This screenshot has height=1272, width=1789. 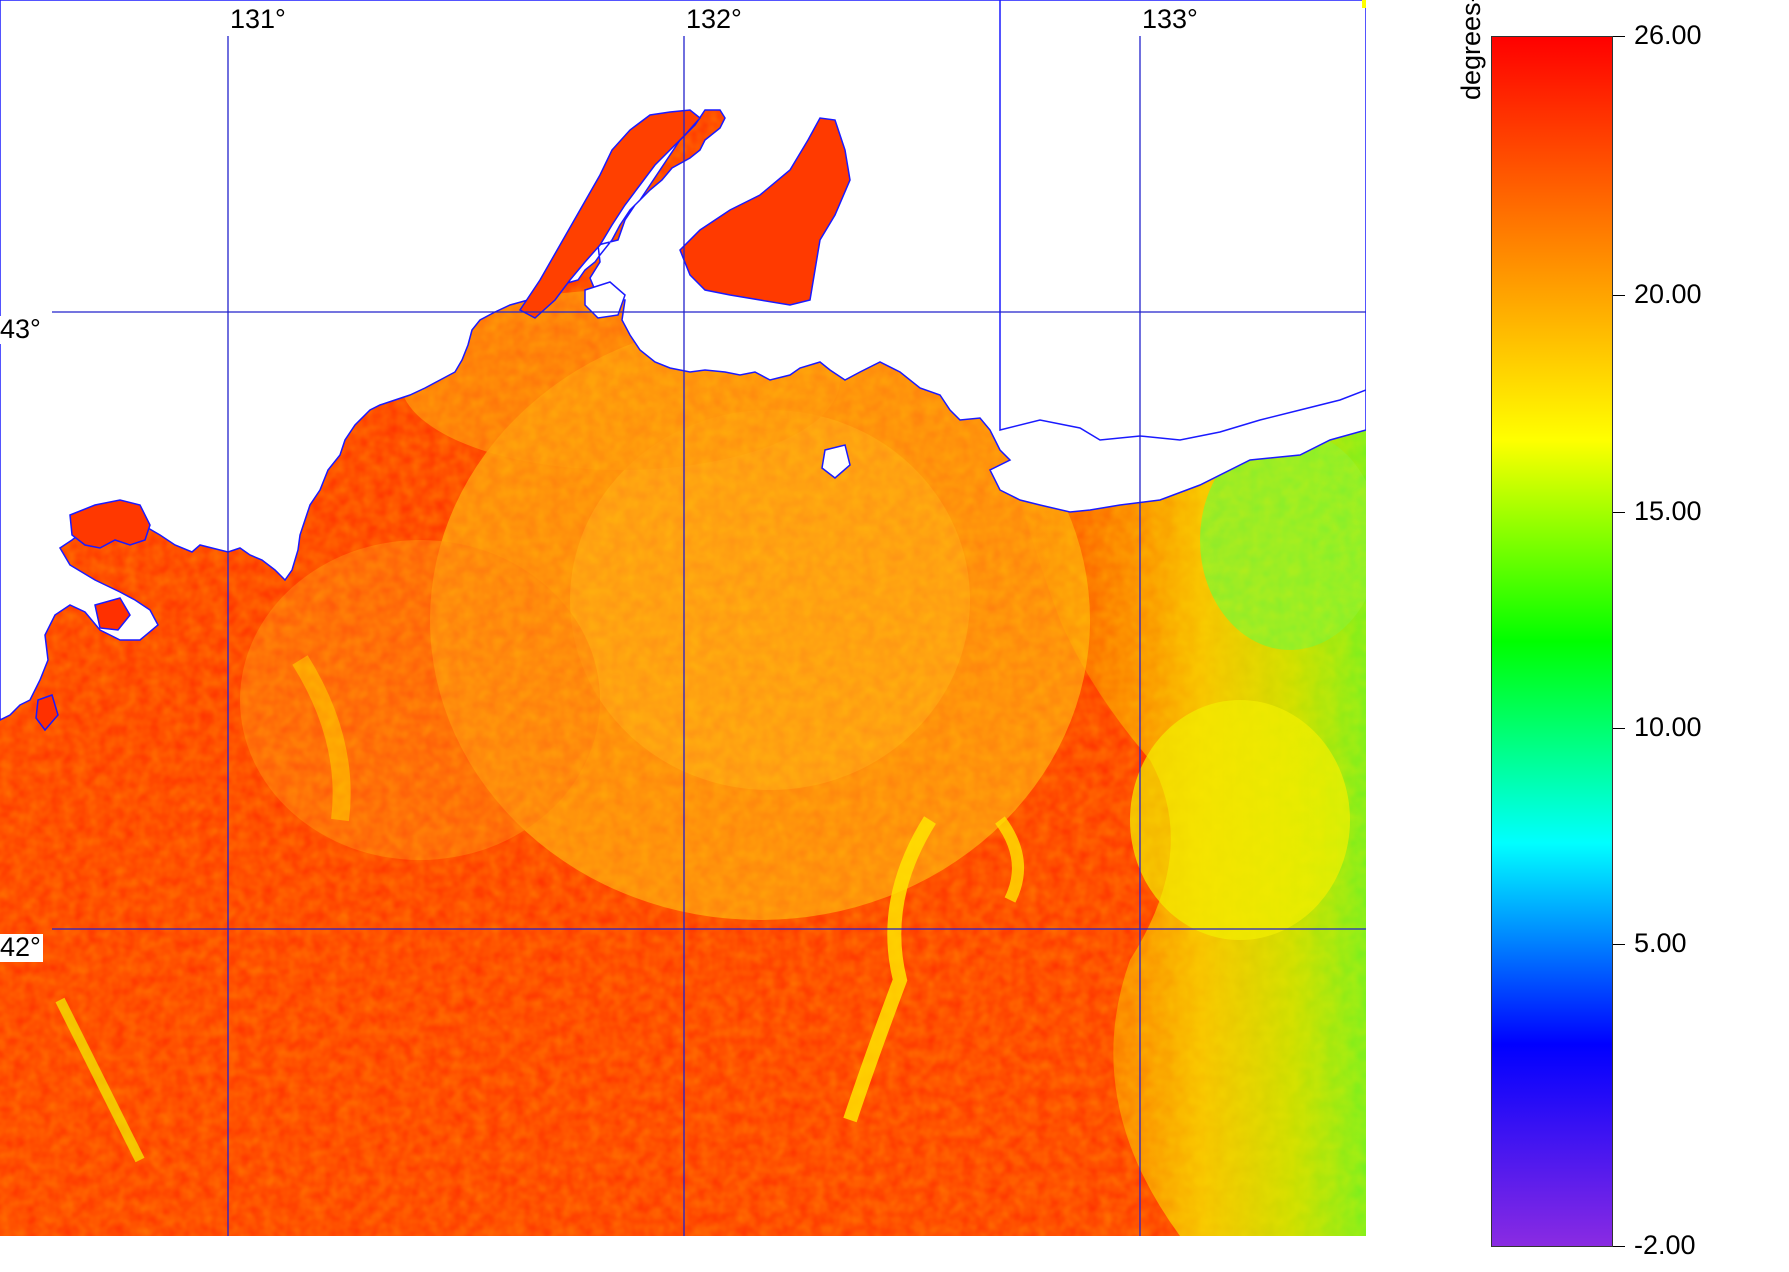 What do you see at coordinates (683, 1254) in the screenshot?
I see `map-bottom-margin` at bounding box center [683, 1254].